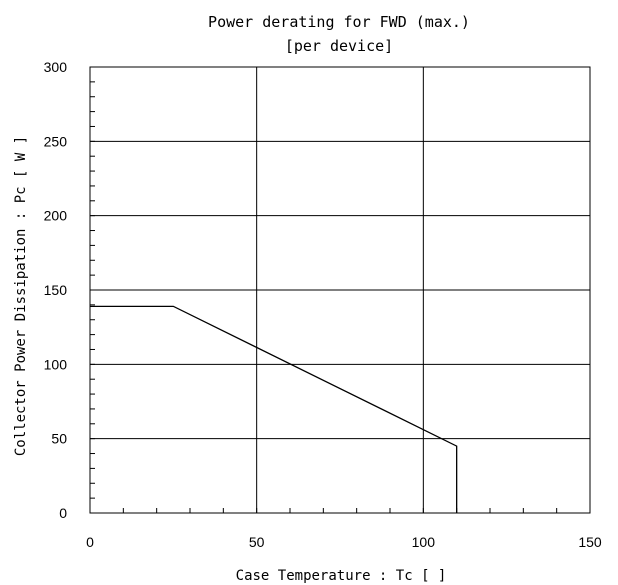 The height and width of the screenshot is (585, 618). What do you see at coordinates (59, 439) in the screenshot?
I see `y-tick-label: 50` at bounding box center [59, 439].